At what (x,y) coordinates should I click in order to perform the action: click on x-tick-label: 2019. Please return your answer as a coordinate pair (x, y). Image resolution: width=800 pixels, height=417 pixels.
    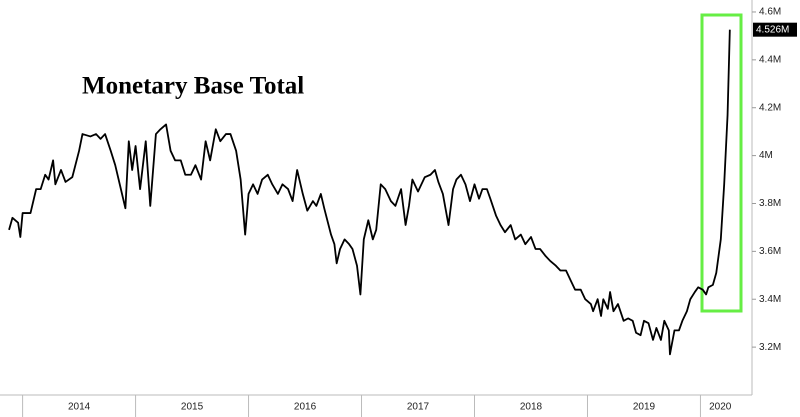
    Looking at the image, I should click on (644, 407).